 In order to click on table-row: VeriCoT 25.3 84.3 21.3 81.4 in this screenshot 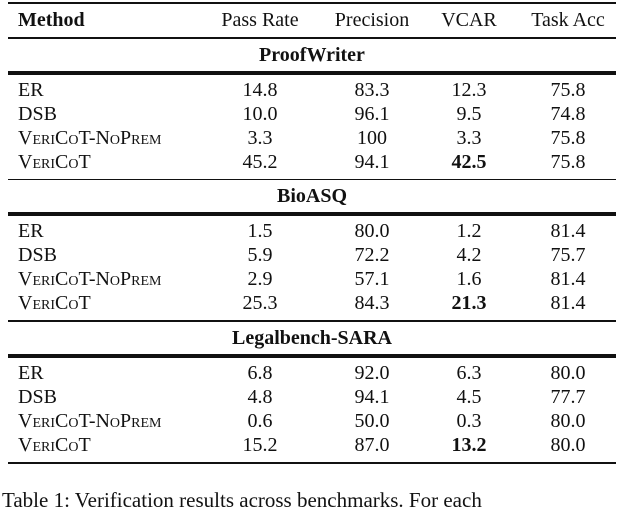, I will do `click(312, 303)`.